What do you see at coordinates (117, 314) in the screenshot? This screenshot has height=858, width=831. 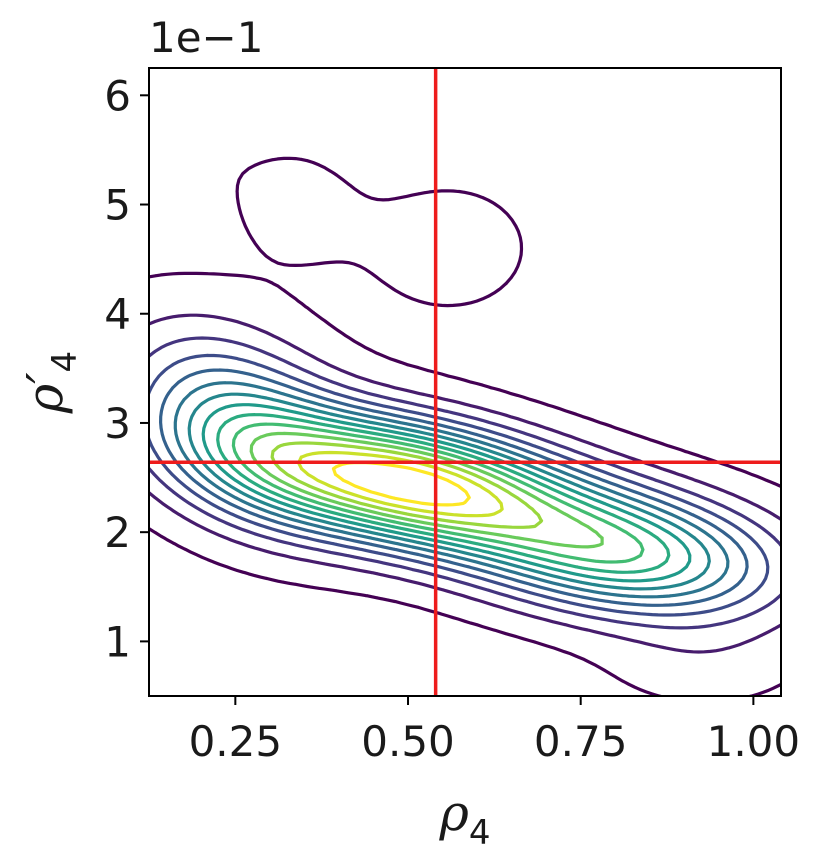 I see `y-tick-label: 4` at bounding box center [117, 314].